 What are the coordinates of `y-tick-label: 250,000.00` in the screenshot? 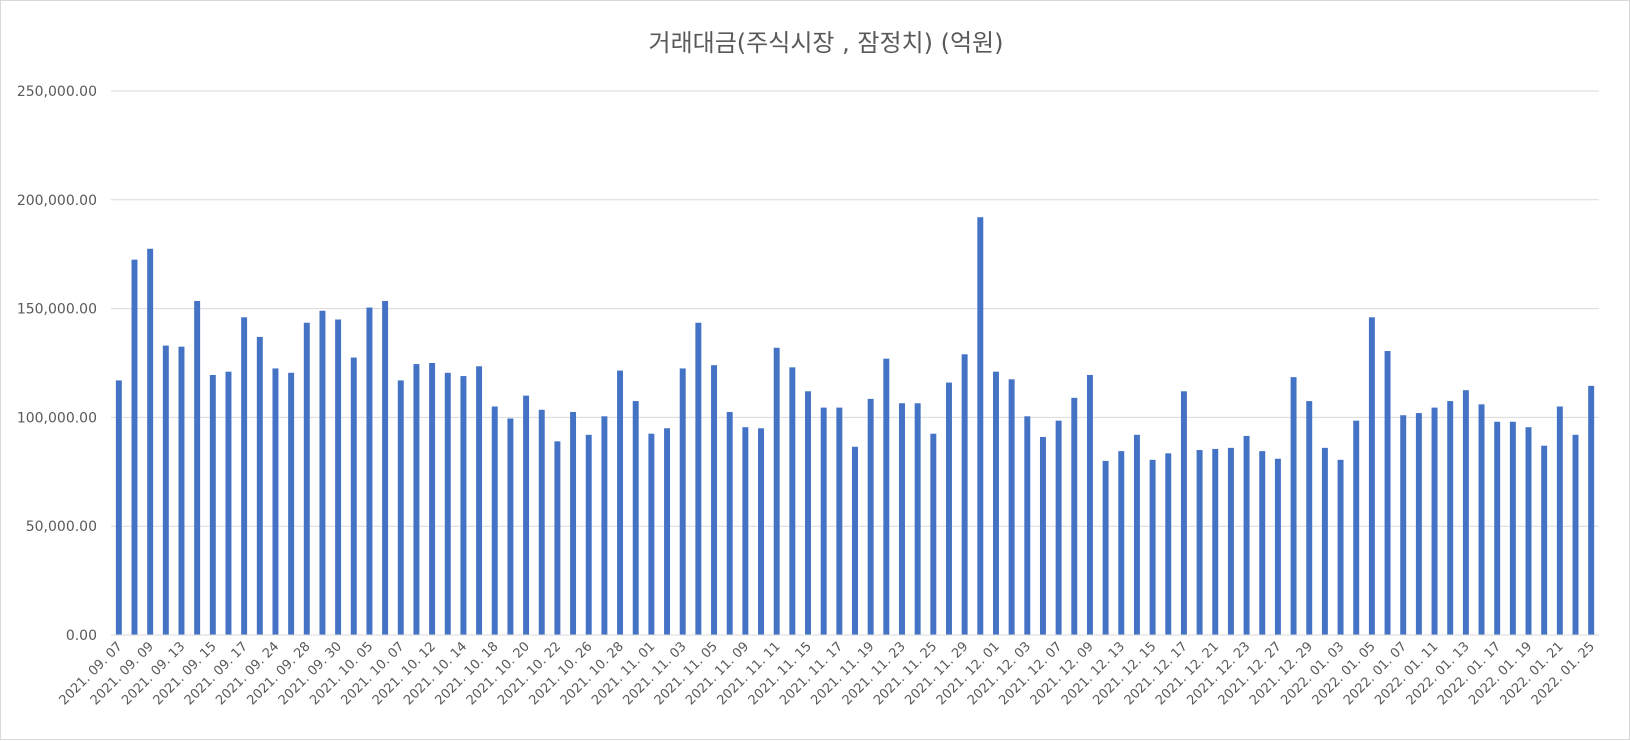 It's located at (57, 92).